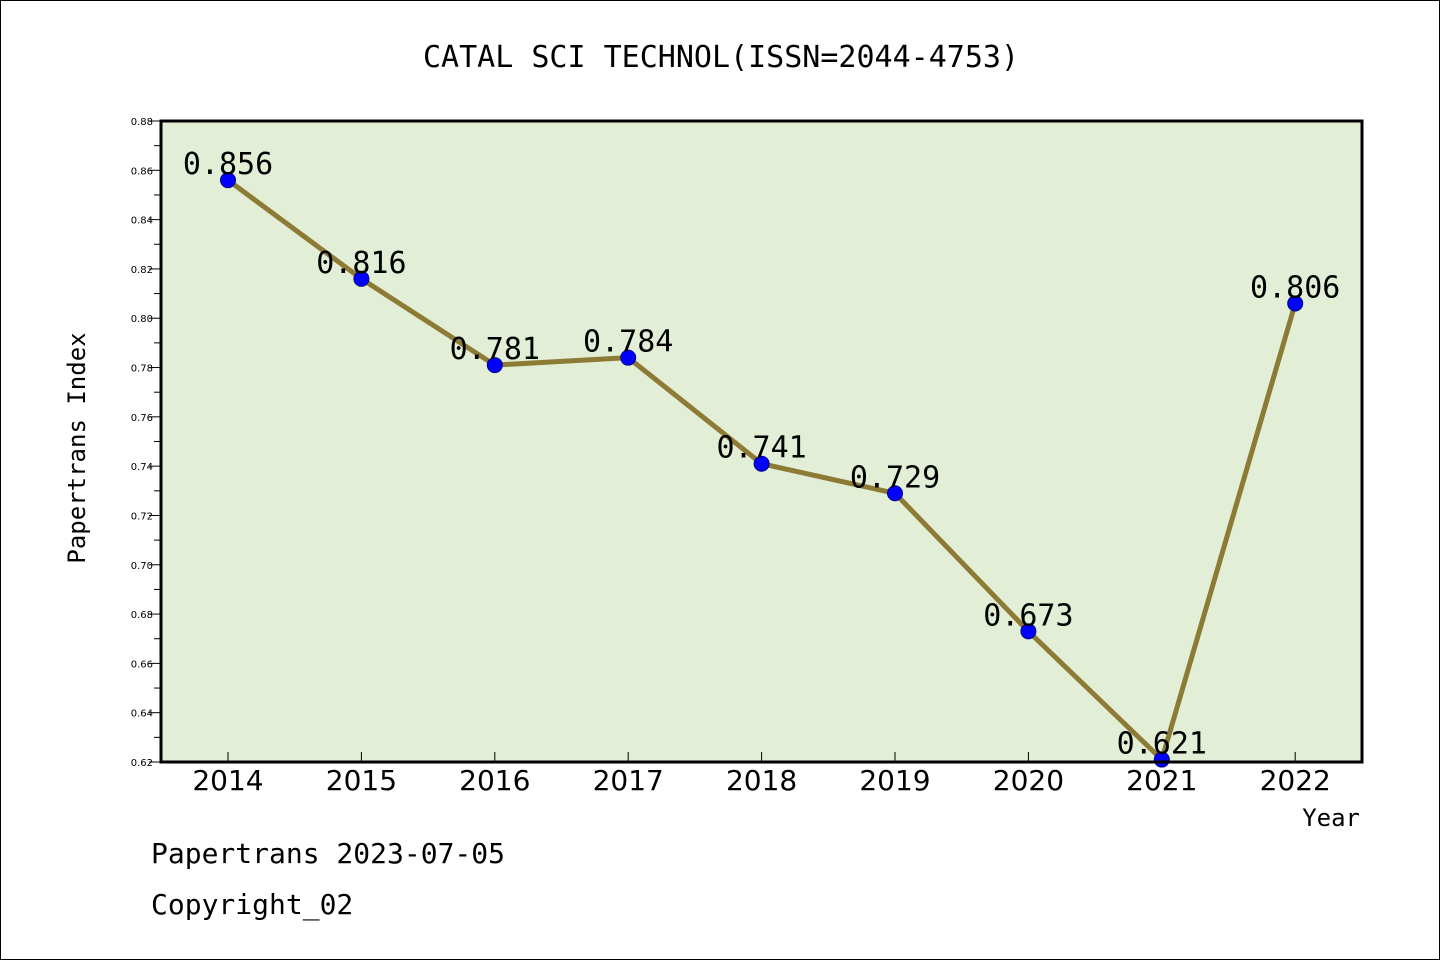  What do you see at coordinates (1028, 615) in the screenshot?
I see `data-label: 0.673` at bounding box center [1028, 615].